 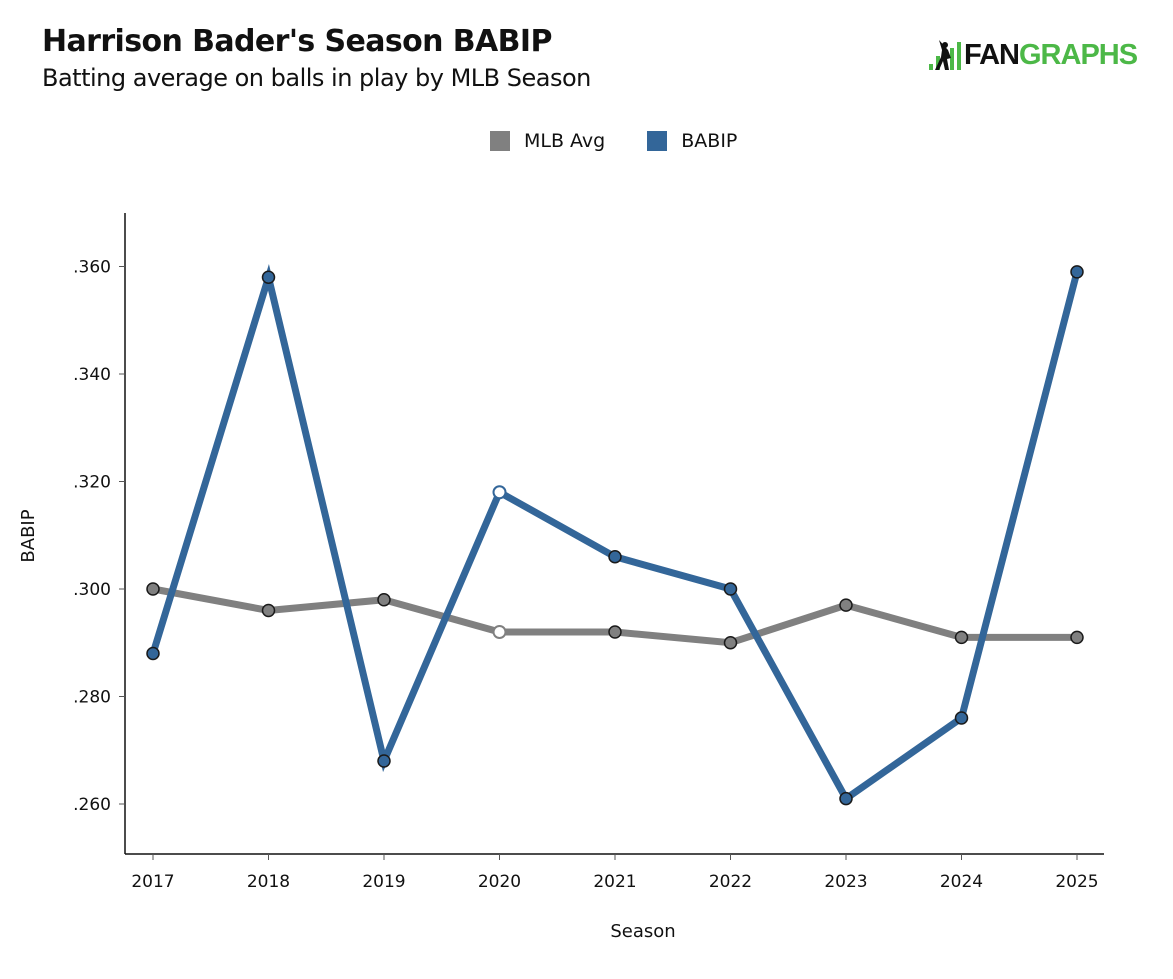 What do you see at coordinates (709, 141) in the screenshot?
I see `legend-label-babip: BABIP` at bounding box center [709, 141].